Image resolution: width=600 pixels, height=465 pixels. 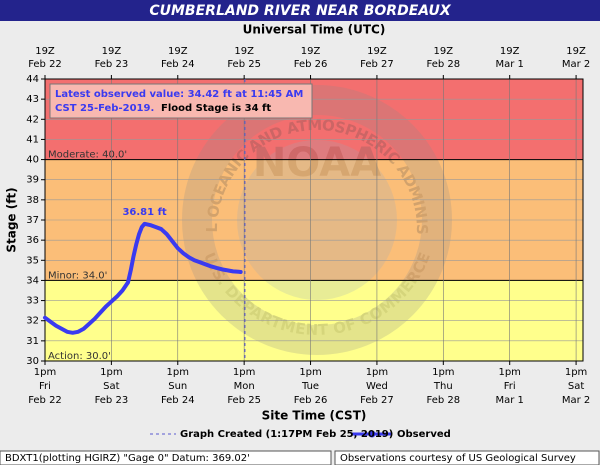 What do you see at coordinates (178, 64) in the screenshot?
I see `x2-tick-label: Feb 24` at bounding box center [178, 64].